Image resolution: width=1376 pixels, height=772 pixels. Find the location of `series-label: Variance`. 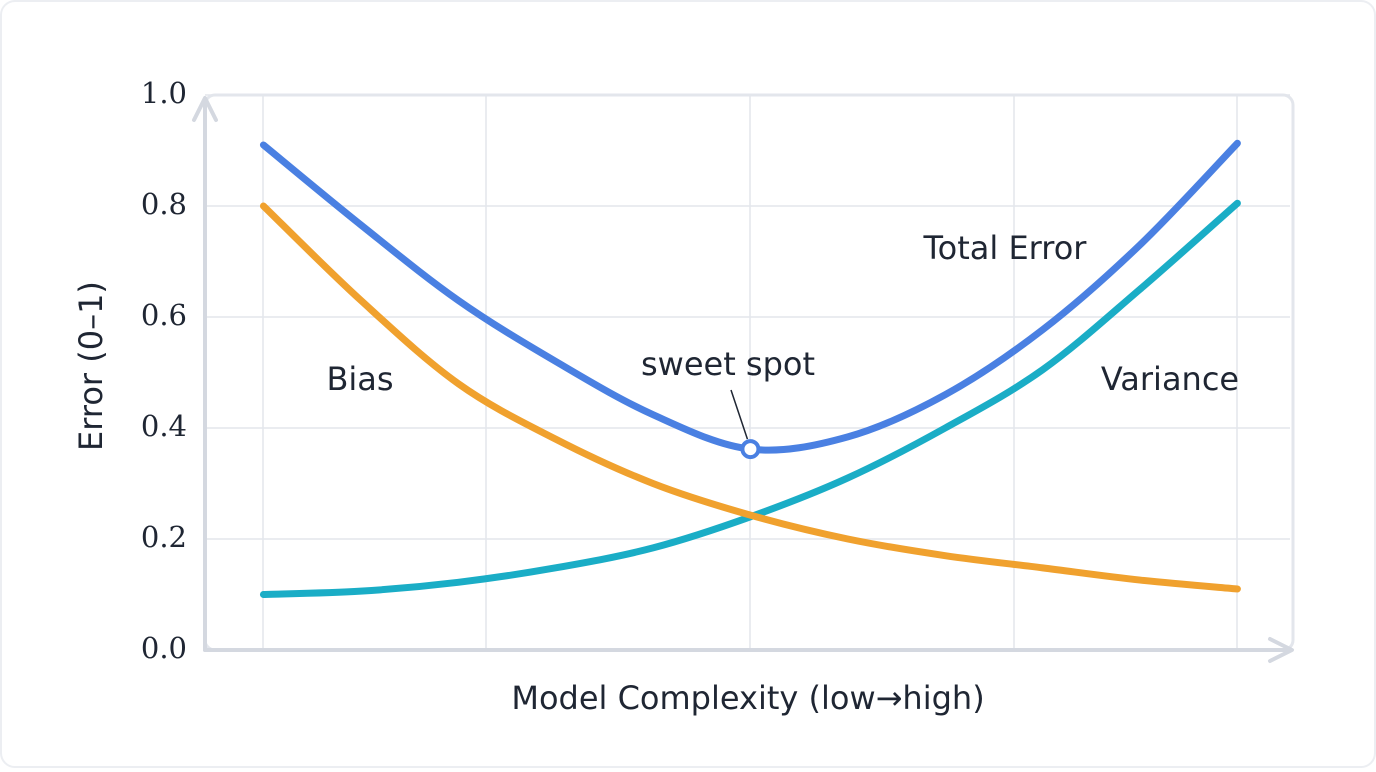

series-label: Variance is located at coordinates (1170, 379).